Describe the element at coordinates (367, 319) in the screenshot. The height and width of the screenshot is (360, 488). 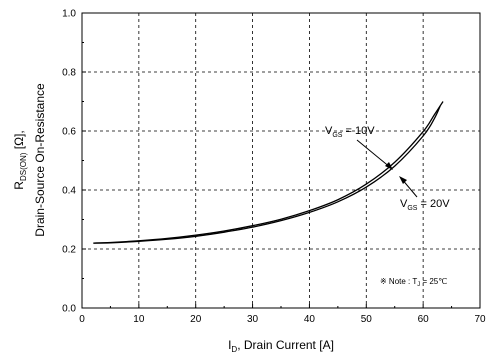
I see `x-tick-label: 50` at that location.